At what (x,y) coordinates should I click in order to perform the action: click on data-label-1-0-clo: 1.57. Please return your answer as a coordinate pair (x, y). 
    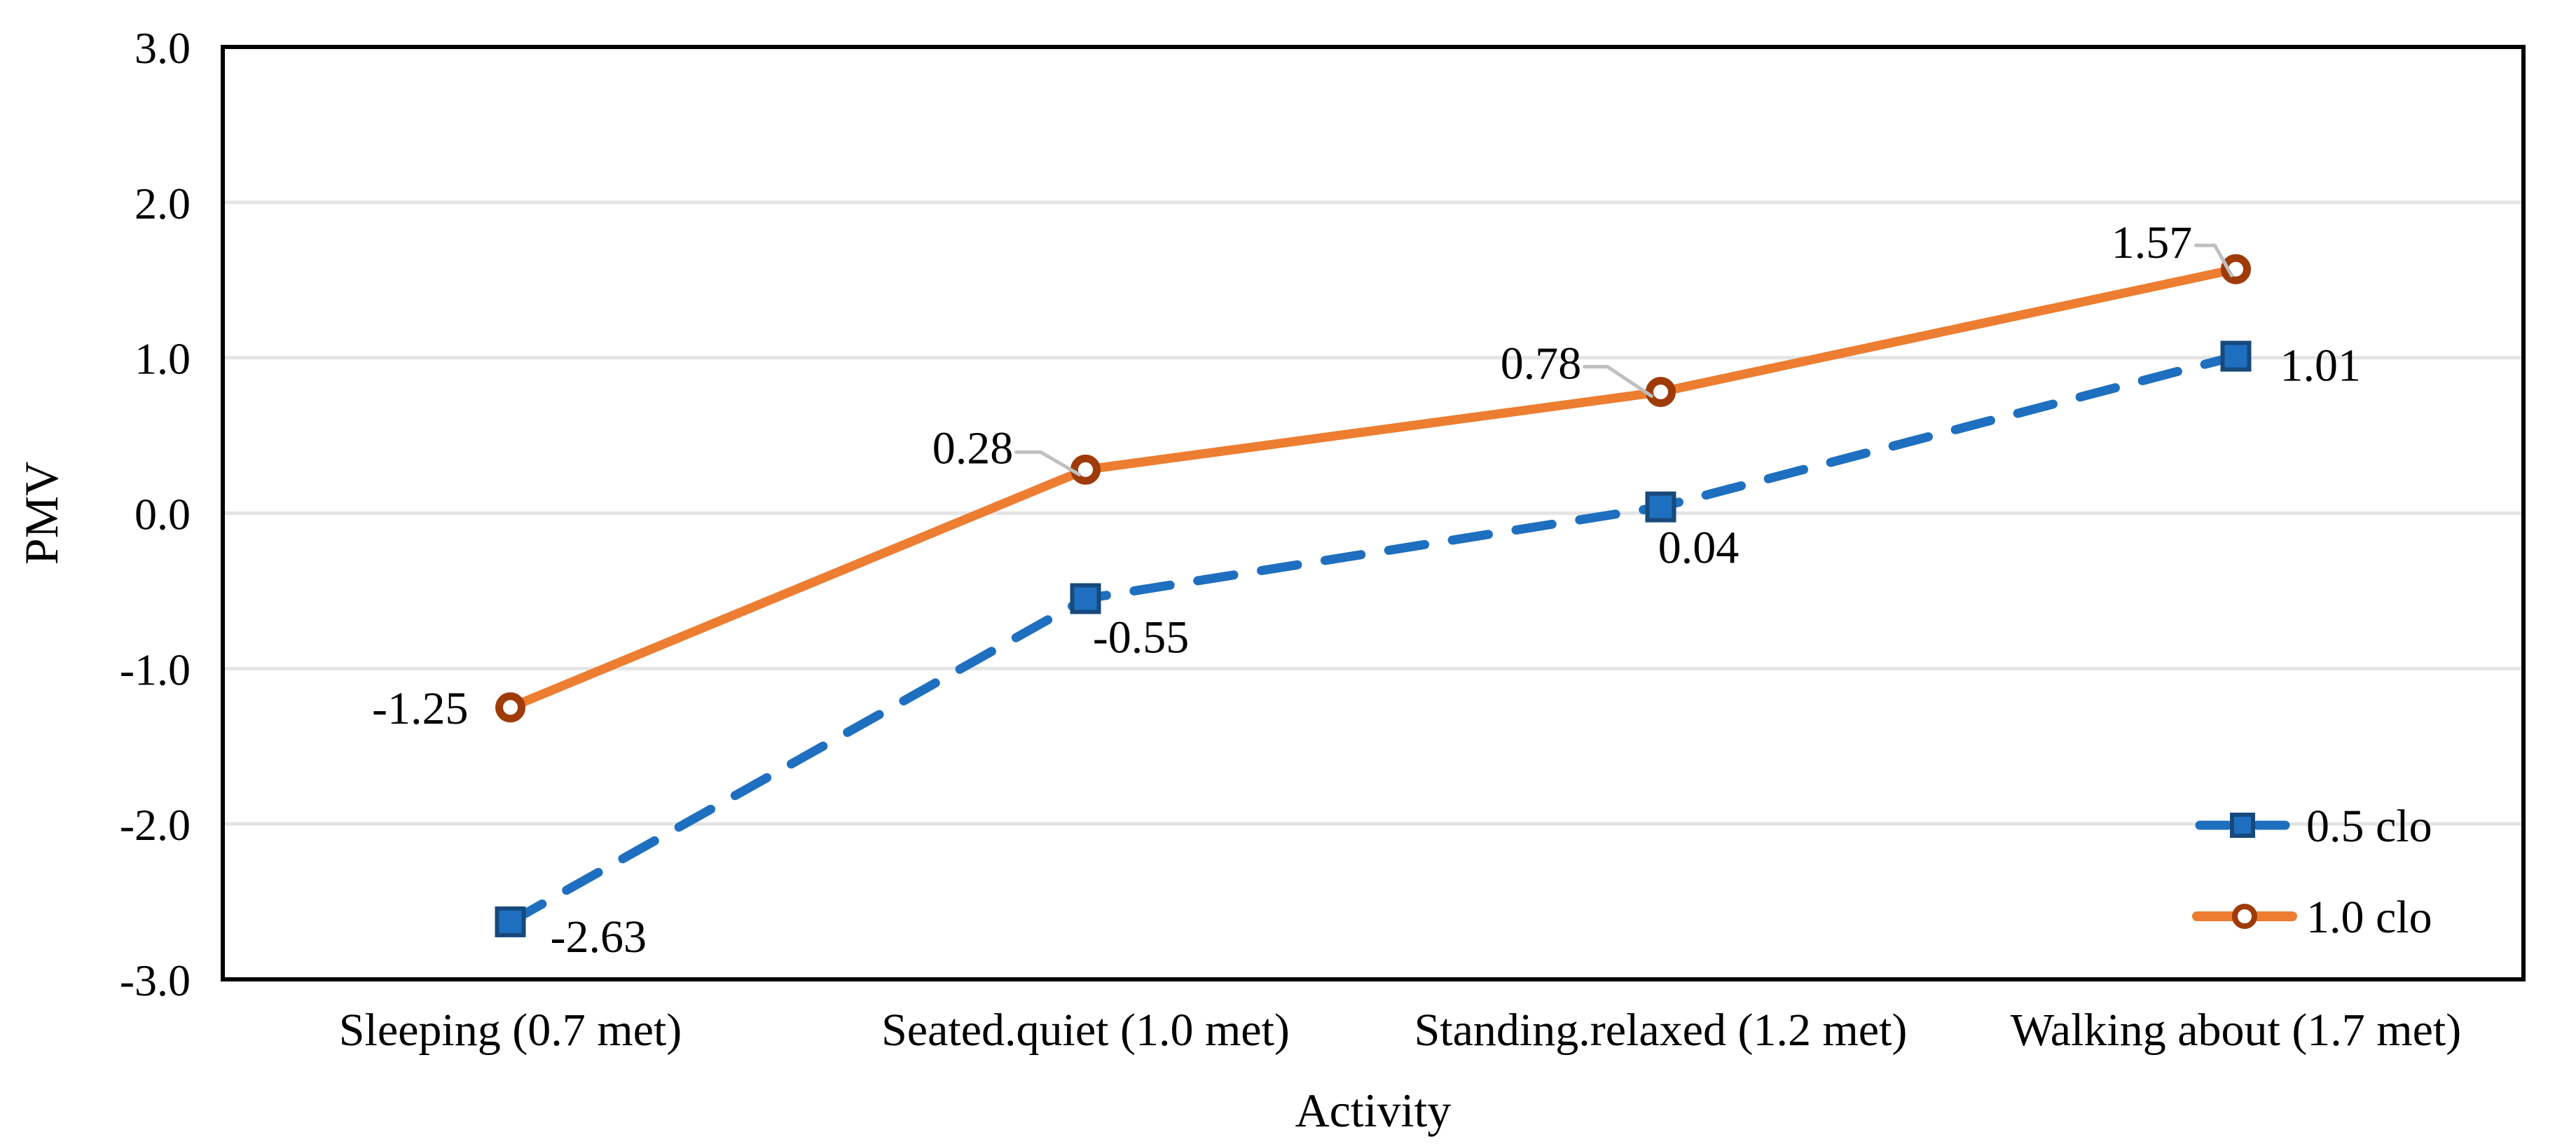
    Looking at the image, I should click on (2152, 242).